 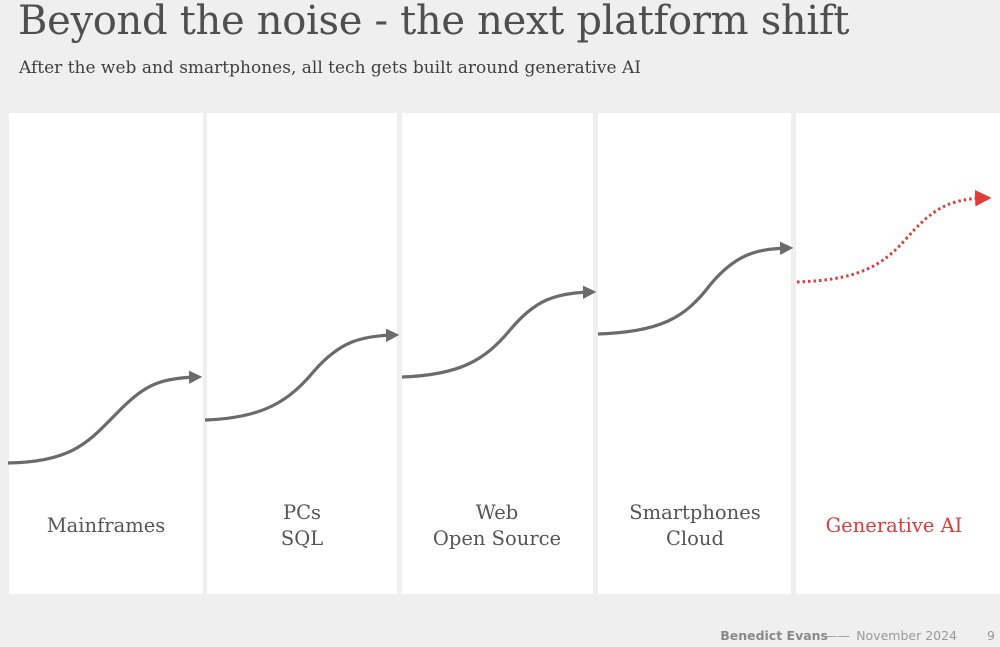 What do you see at coordinates (497, 525) in the screenshot?
I see `era-label-web-open-source: Web Open Source` at bounding box center [497, 525].